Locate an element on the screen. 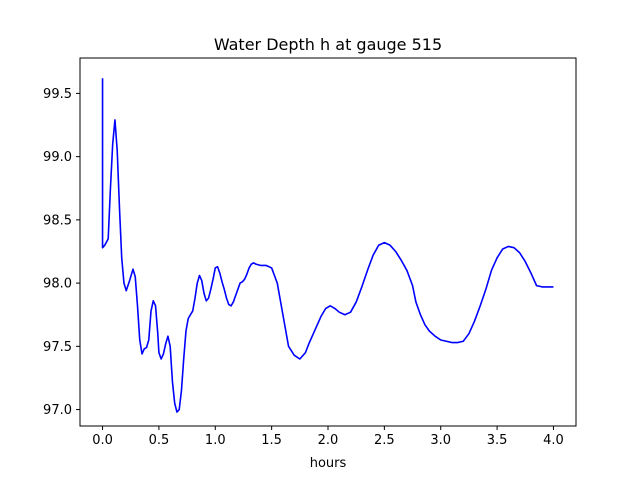 This screenshot has width=640, height=480. y-tick-label: 97.5 is located at coordinates (57, 347).